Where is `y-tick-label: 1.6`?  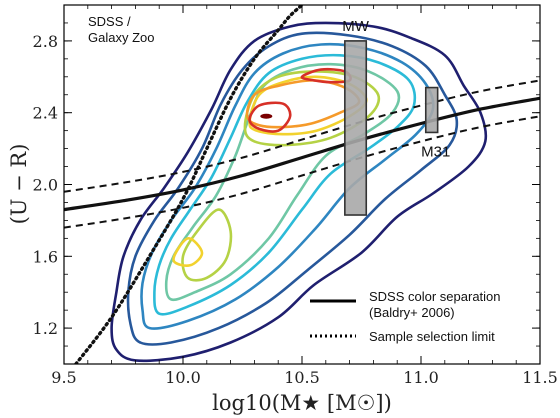
y-tick-label: 1.6 is located at coordinates (45, 256).